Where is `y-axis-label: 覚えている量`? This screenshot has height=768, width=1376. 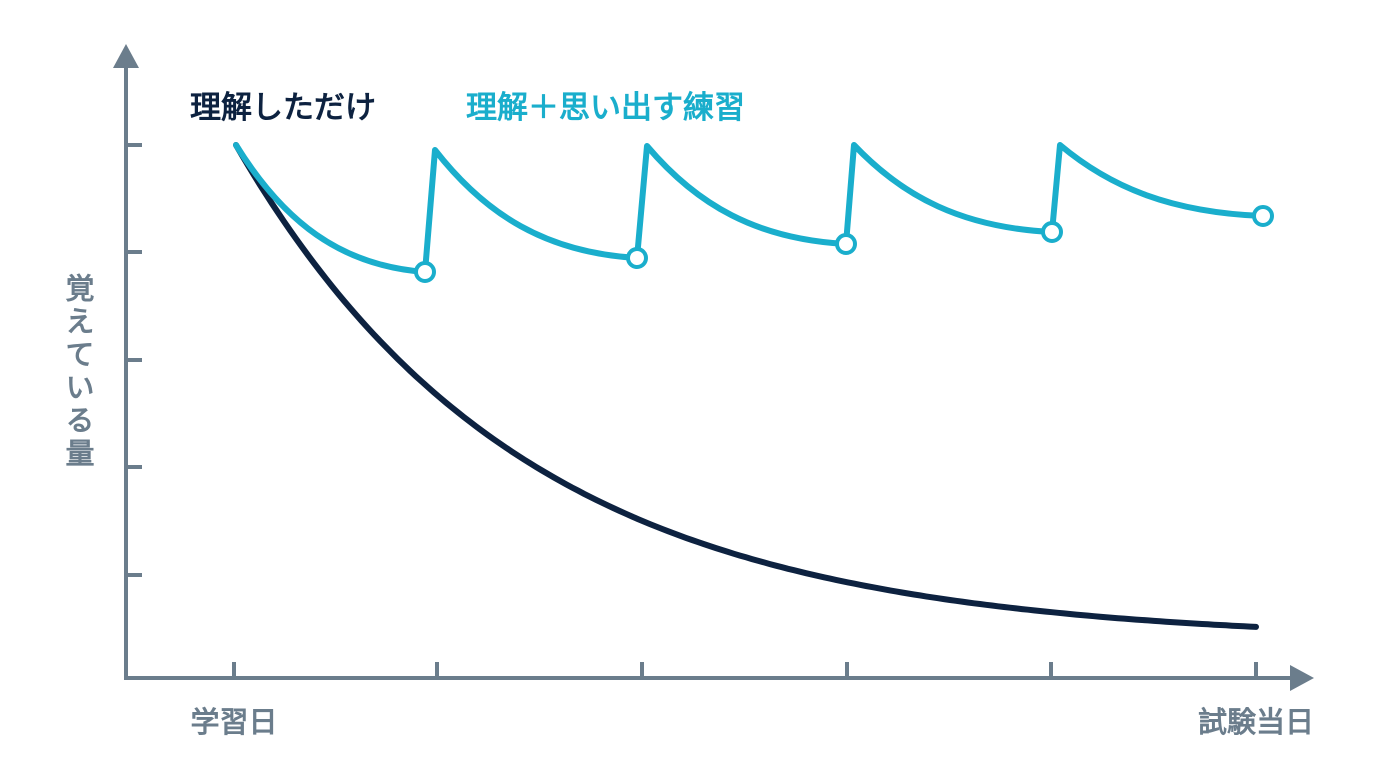
y-axis-label: 覚えている量 is located at coordinates (78, 372).